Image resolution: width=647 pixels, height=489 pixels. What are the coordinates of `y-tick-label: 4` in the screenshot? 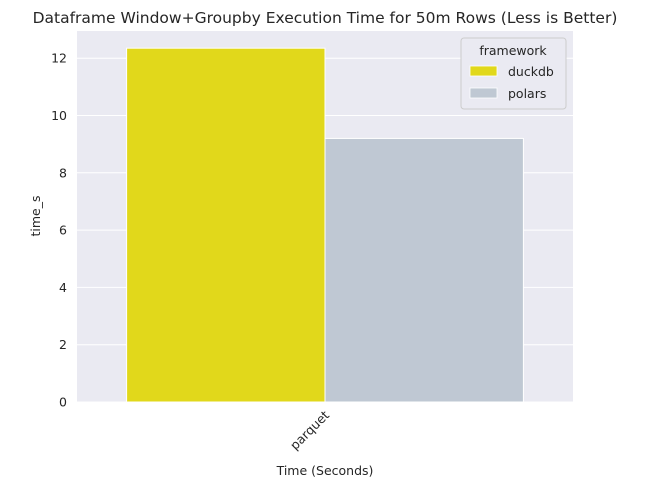 It's located at (63, 287).